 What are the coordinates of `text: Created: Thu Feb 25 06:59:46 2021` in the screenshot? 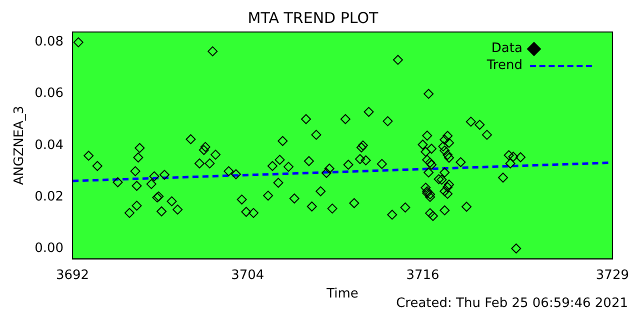 It's located at (512, 303).